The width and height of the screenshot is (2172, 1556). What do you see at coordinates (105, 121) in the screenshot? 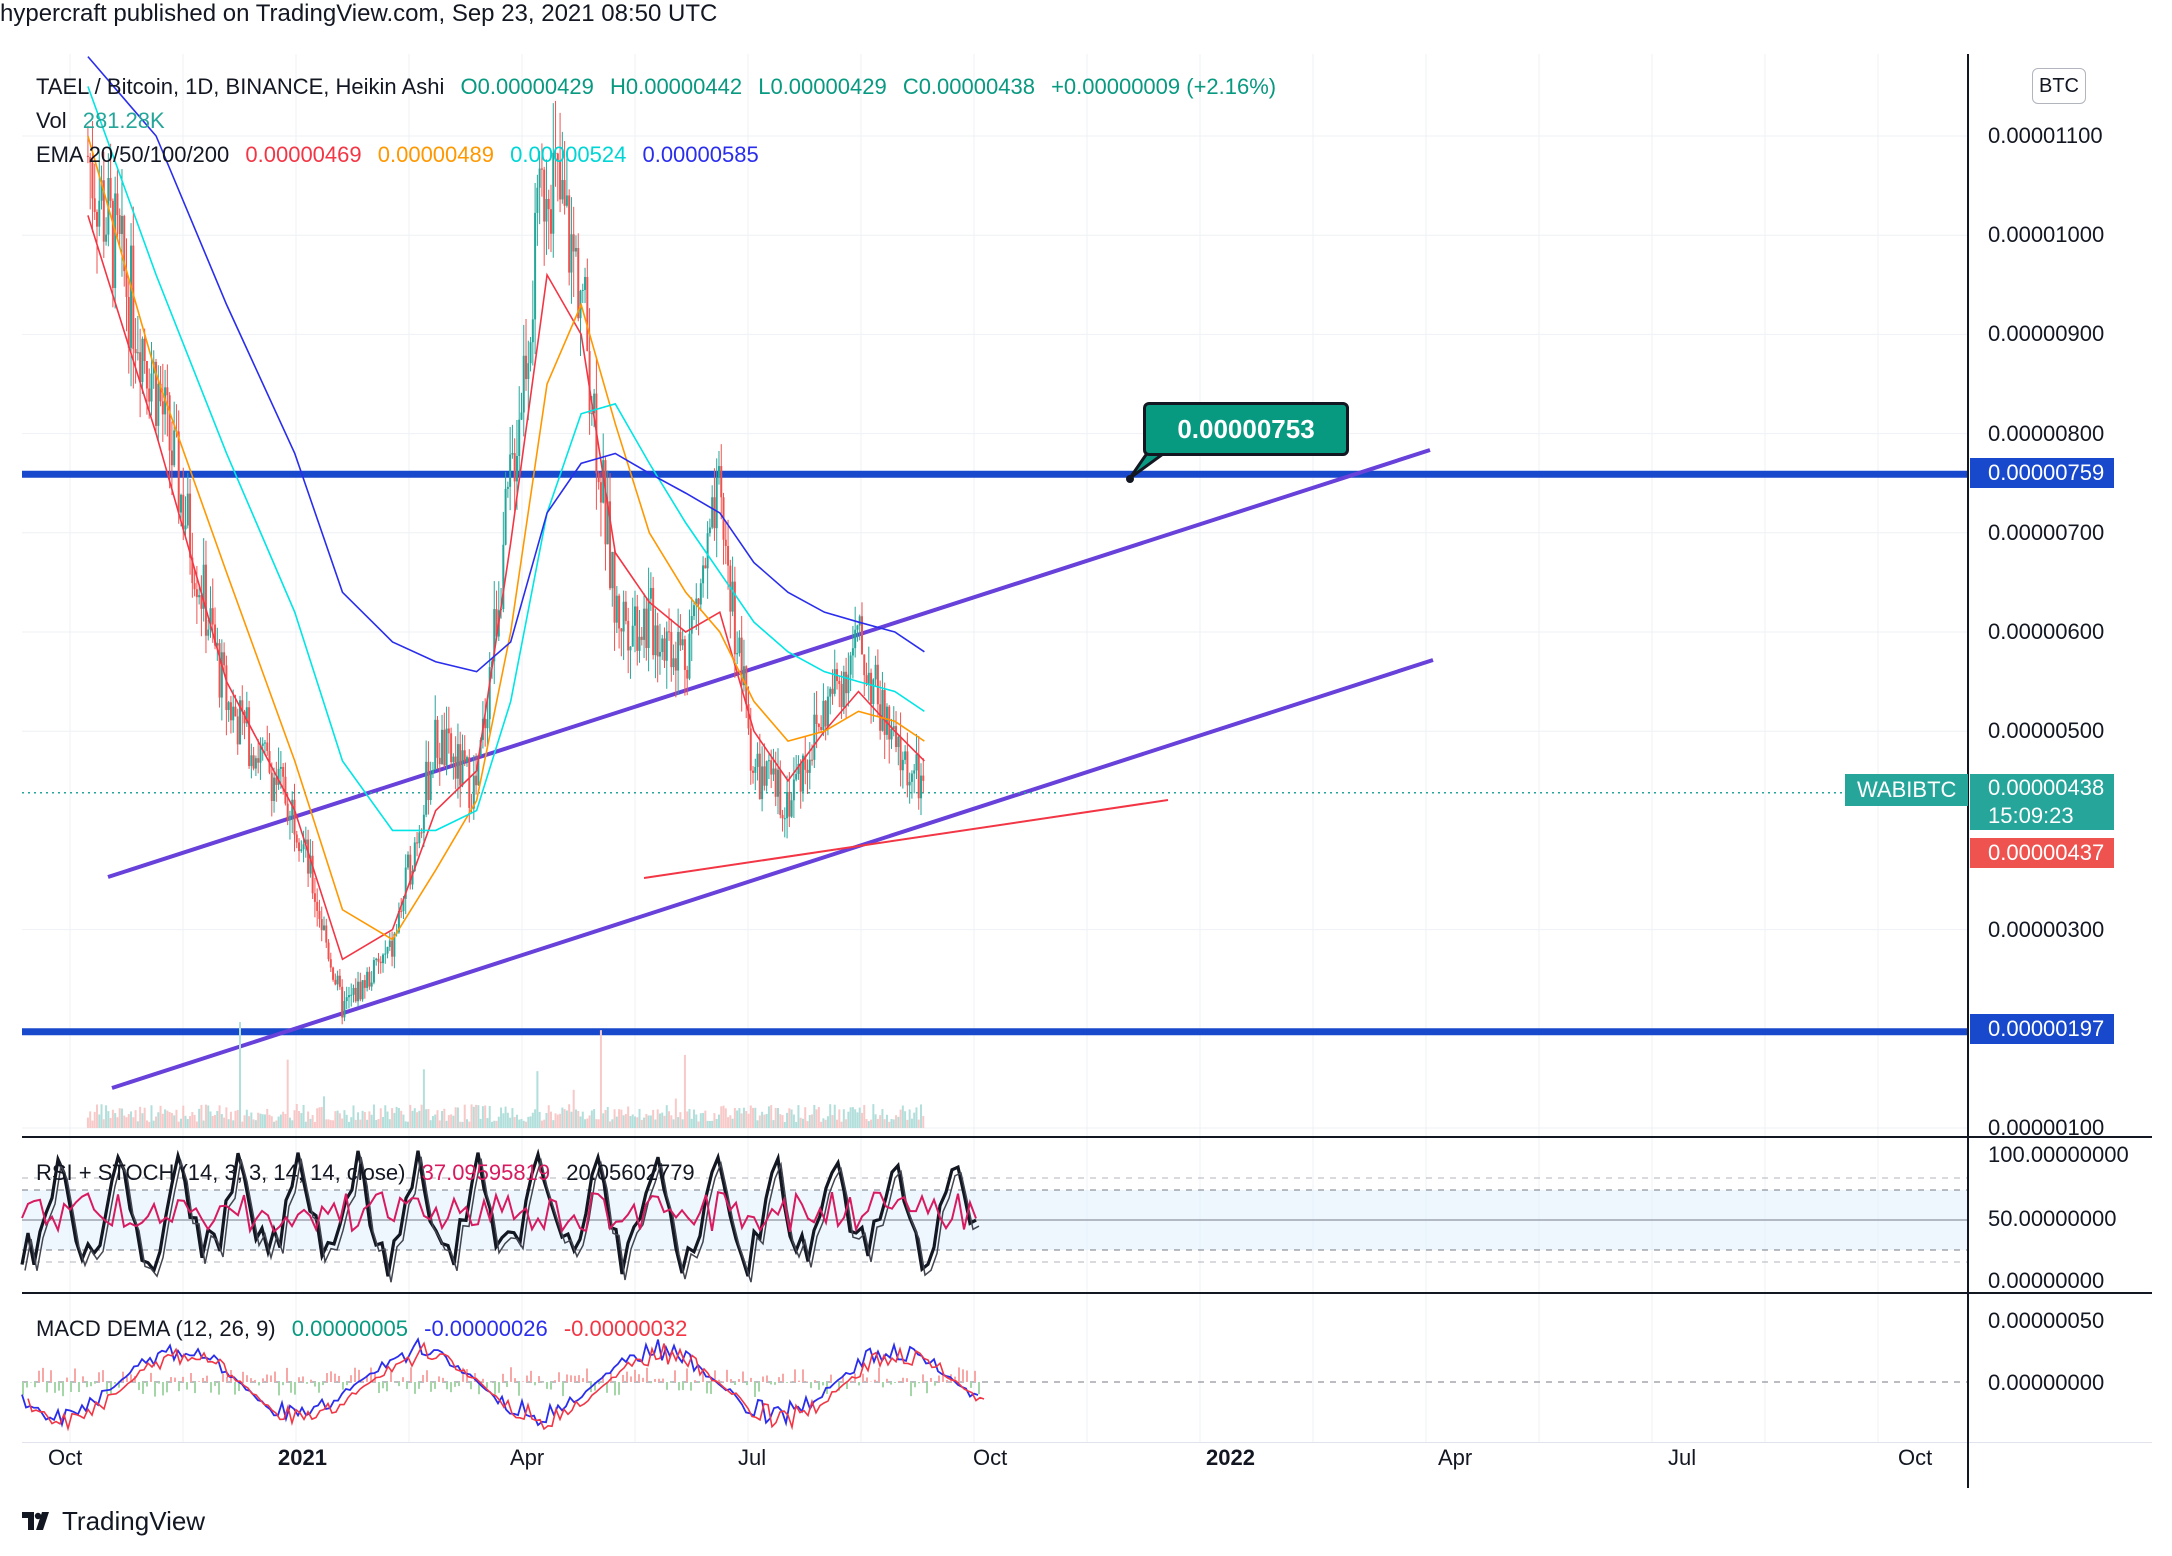
I see `volume-legend: Vol 281.28K` at bounding box center [105, 121].